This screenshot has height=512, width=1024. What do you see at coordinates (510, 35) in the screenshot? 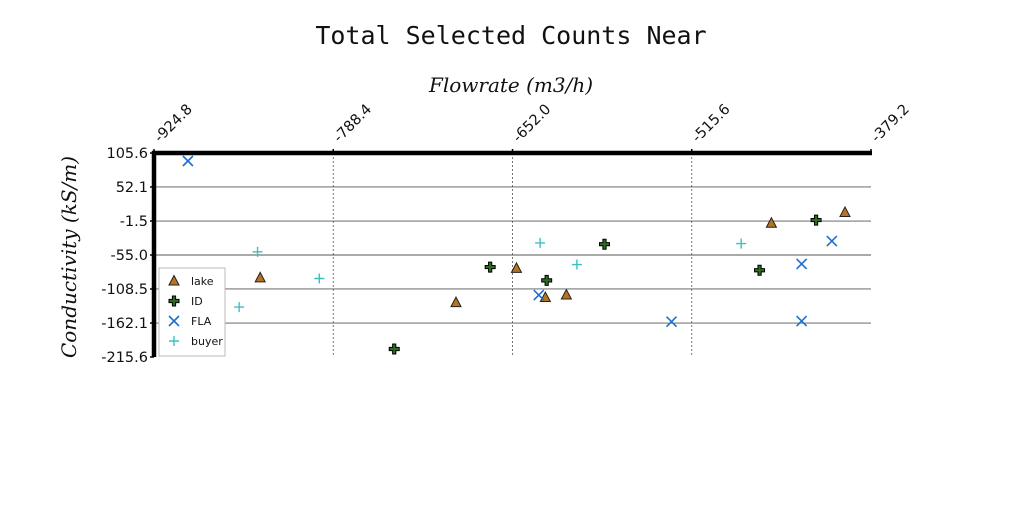
I see `chart-title: Total Selected Counts Near` at bounding box center [510, 35].